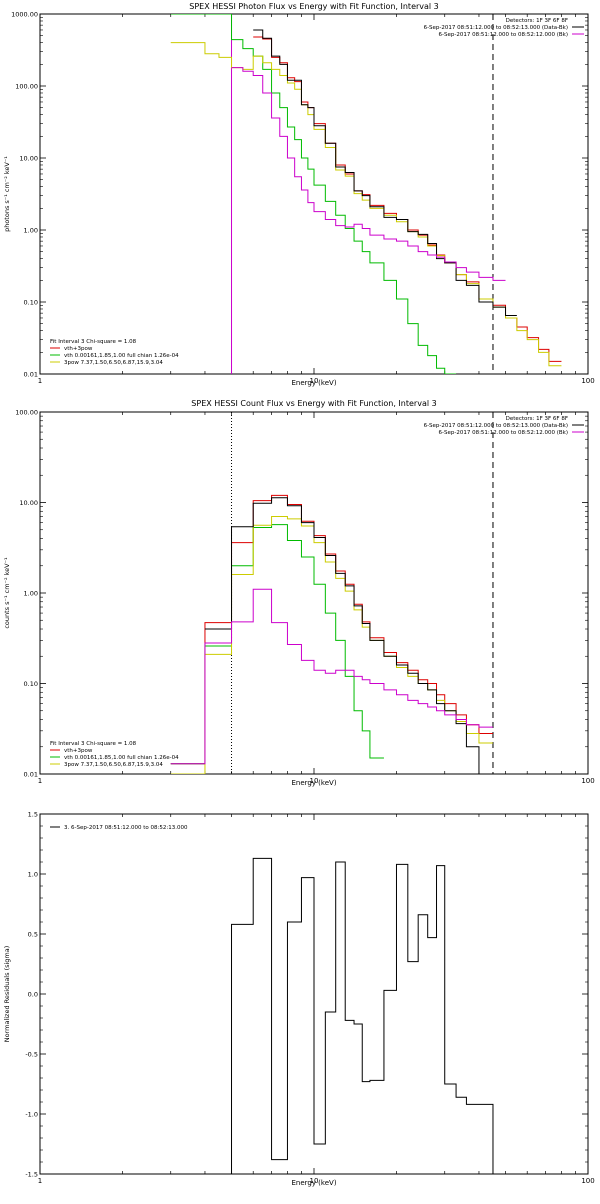  Describe the element at coordinates (7, 194) in the screenshot. I see `y-axis-label: photons s⁻¹ cm⁻² keV⁻¹` at that location.